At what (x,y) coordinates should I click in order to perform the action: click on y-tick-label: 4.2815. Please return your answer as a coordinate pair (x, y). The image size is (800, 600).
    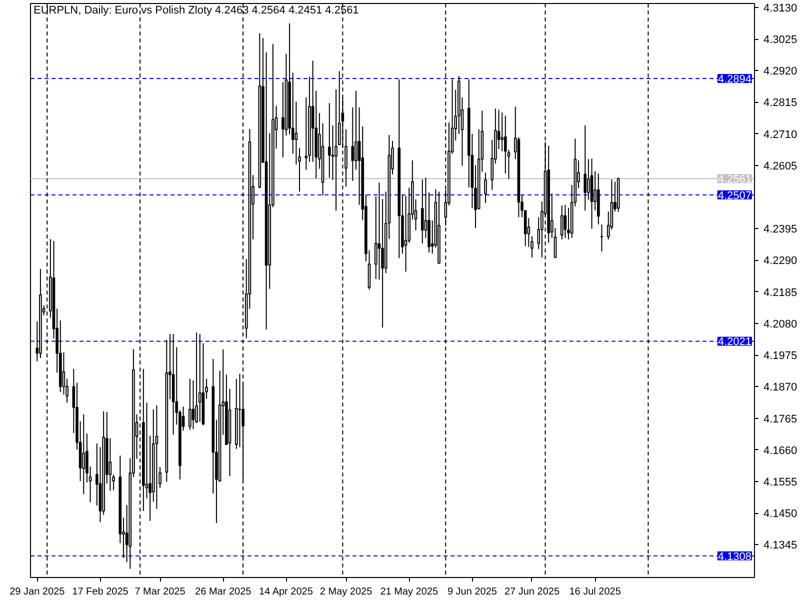
    Looking at the image, I should click on (781, 103).